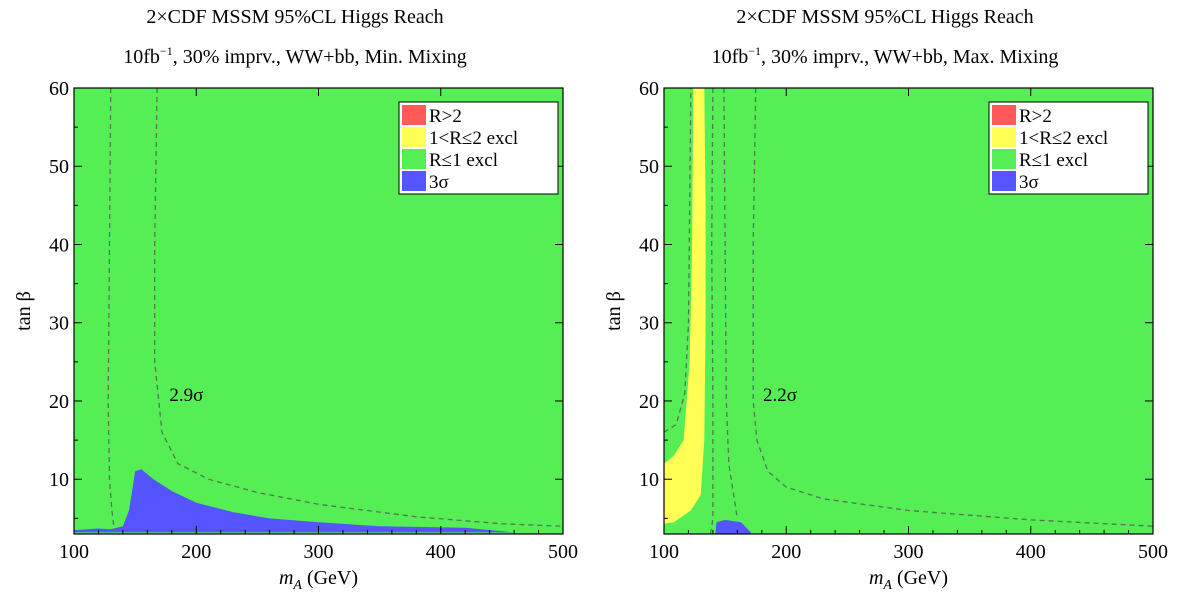 The width and height of the screenshot is (1180, 599). What do you see at coordinates (780, 395) in the screenshot?
I see `contour-annotation: 2.2σ` at bounding box center [780, 395].